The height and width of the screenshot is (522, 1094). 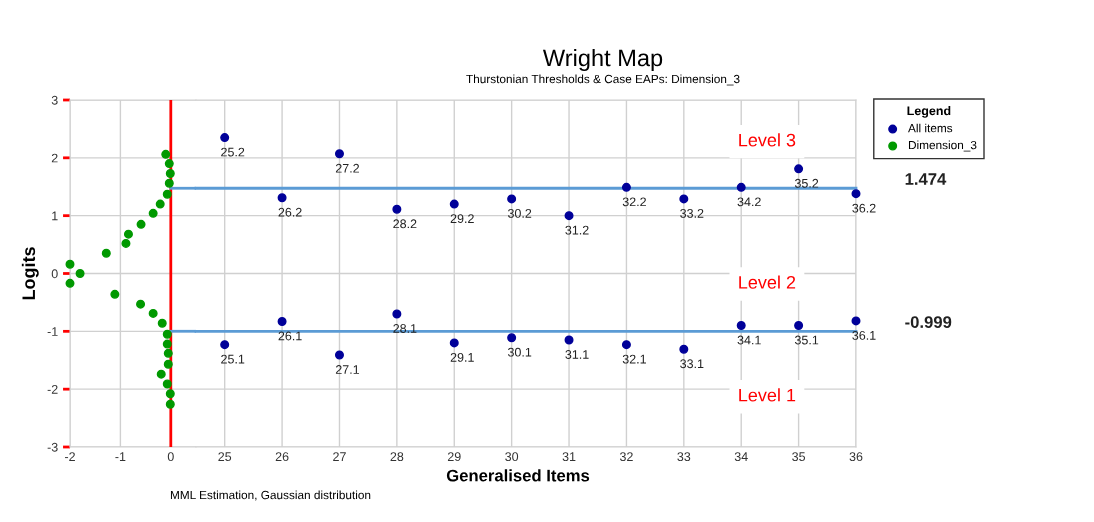 I want to click on annotation: 29.2, so click(x=462, y=218).